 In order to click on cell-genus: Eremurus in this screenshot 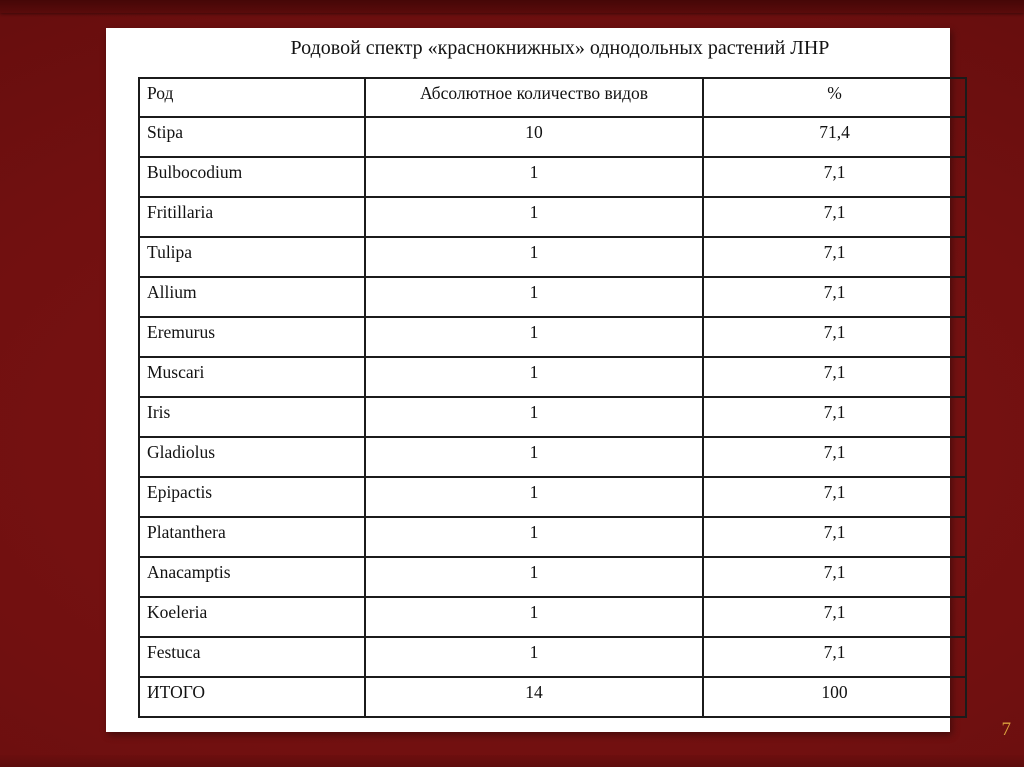, I will do `click(252, 337)`.